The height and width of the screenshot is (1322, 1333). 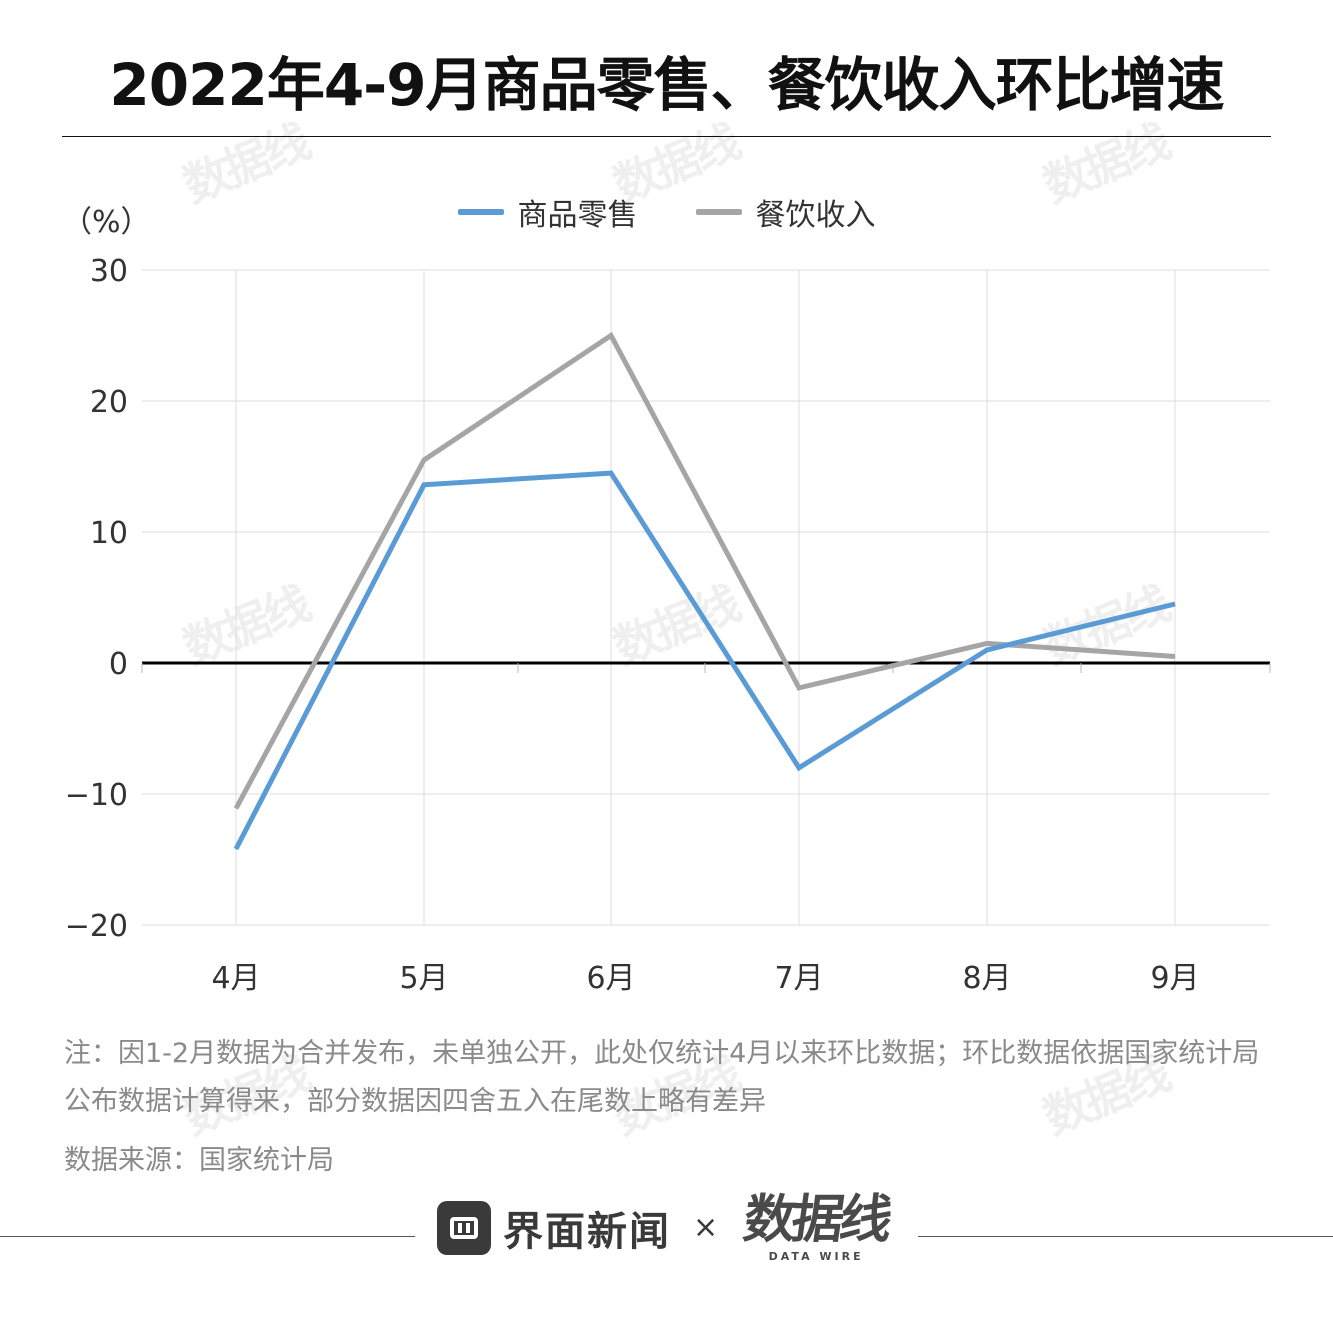 I want to click on legend-item-retail: 商品零售, so click(x=547, y=212).